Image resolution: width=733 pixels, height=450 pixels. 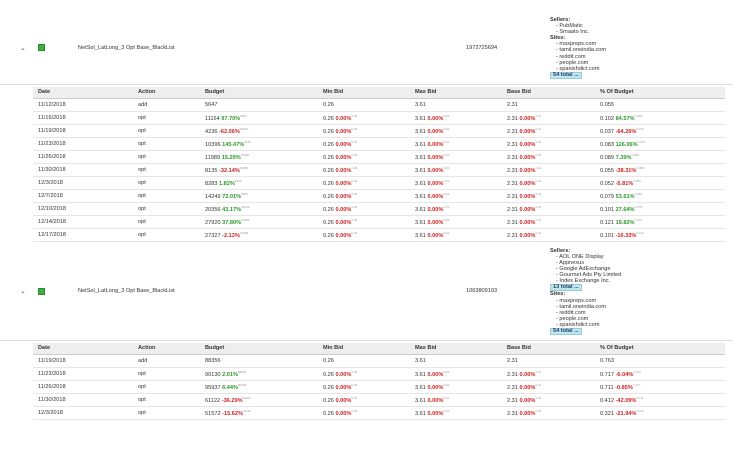 What do you see at coordinates (213, 235) in the screenshot?
I see `cell-value: 27327` at bounding box center [213, 235].